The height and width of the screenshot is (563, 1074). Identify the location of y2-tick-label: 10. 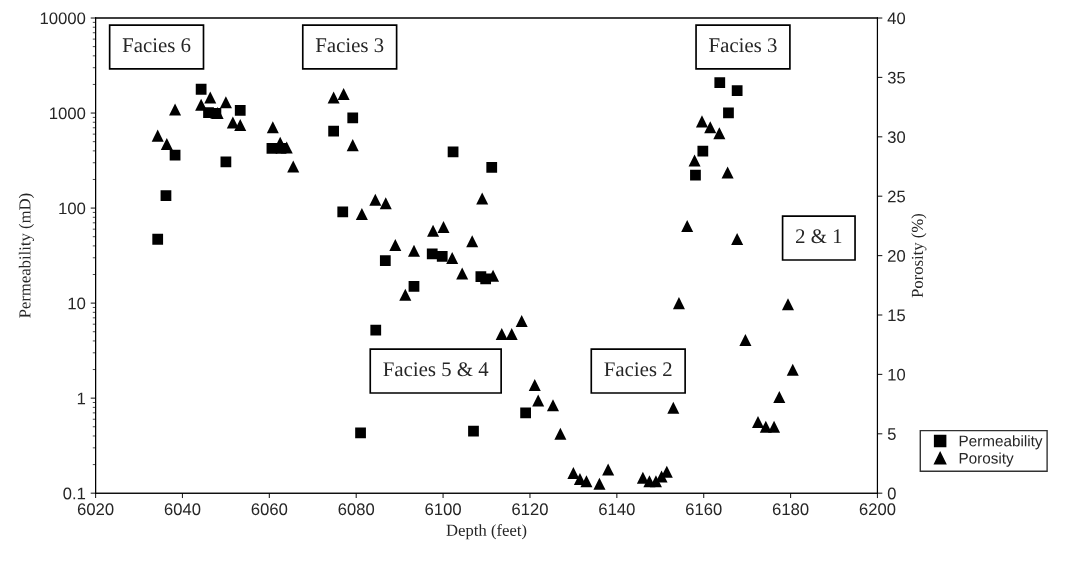
(897, 374).